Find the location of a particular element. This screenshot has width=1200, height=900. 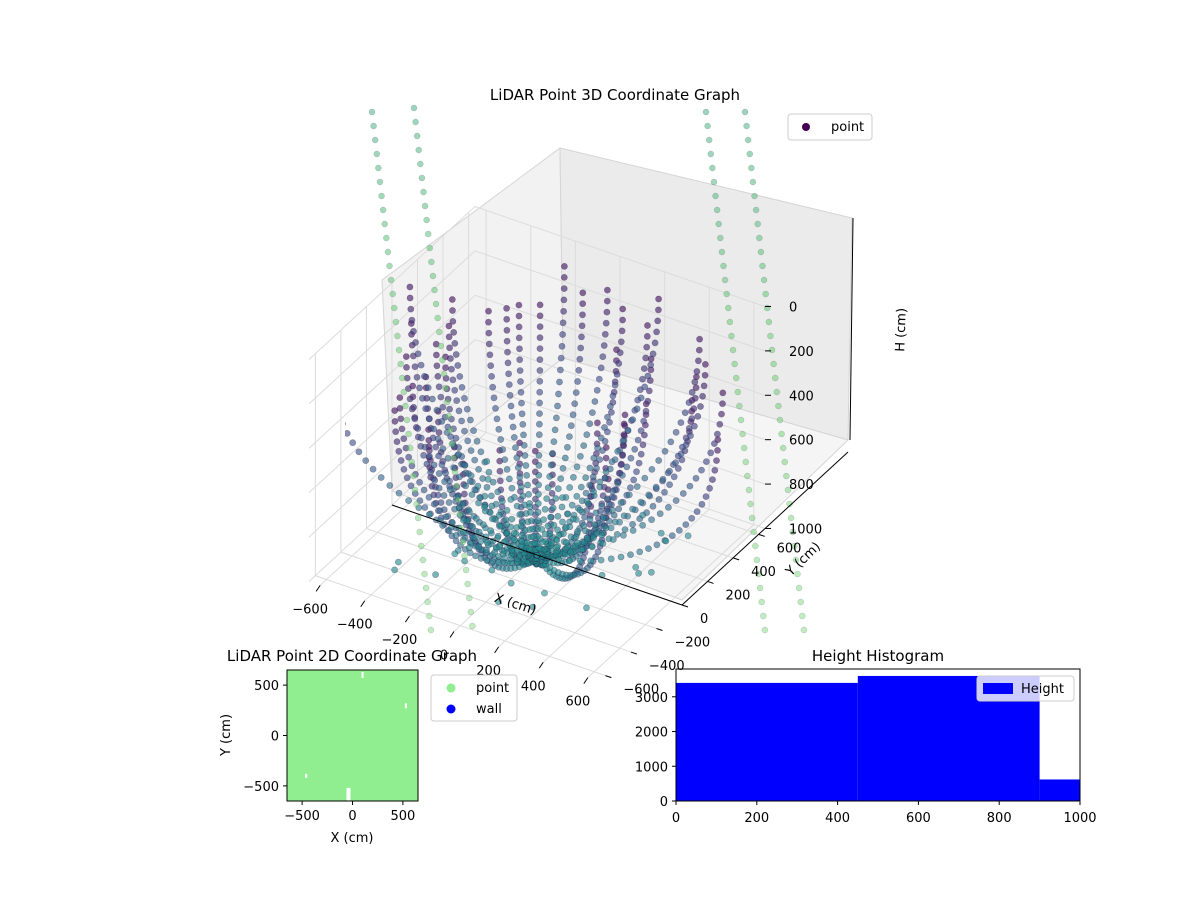

chart-2d-title: LiDAR Point 2D Coordinate Graph is located at coordinates (352, 656).